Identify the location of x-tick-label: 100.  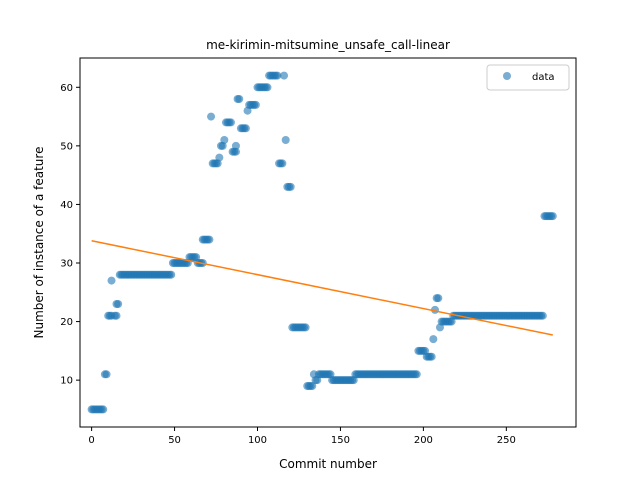
(257, 440).